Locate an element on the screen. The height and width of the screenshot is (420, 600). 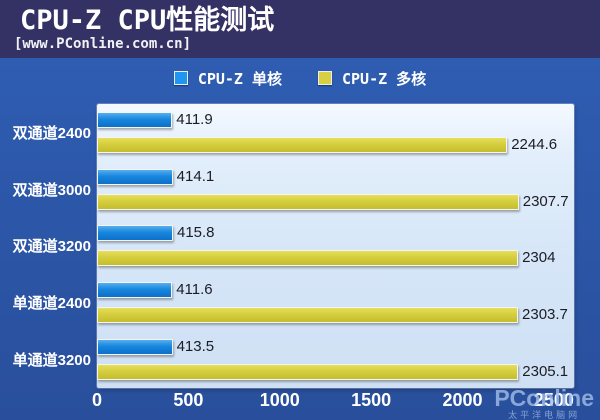
bar-value: 413.5 is located at coordinates (195, 347).